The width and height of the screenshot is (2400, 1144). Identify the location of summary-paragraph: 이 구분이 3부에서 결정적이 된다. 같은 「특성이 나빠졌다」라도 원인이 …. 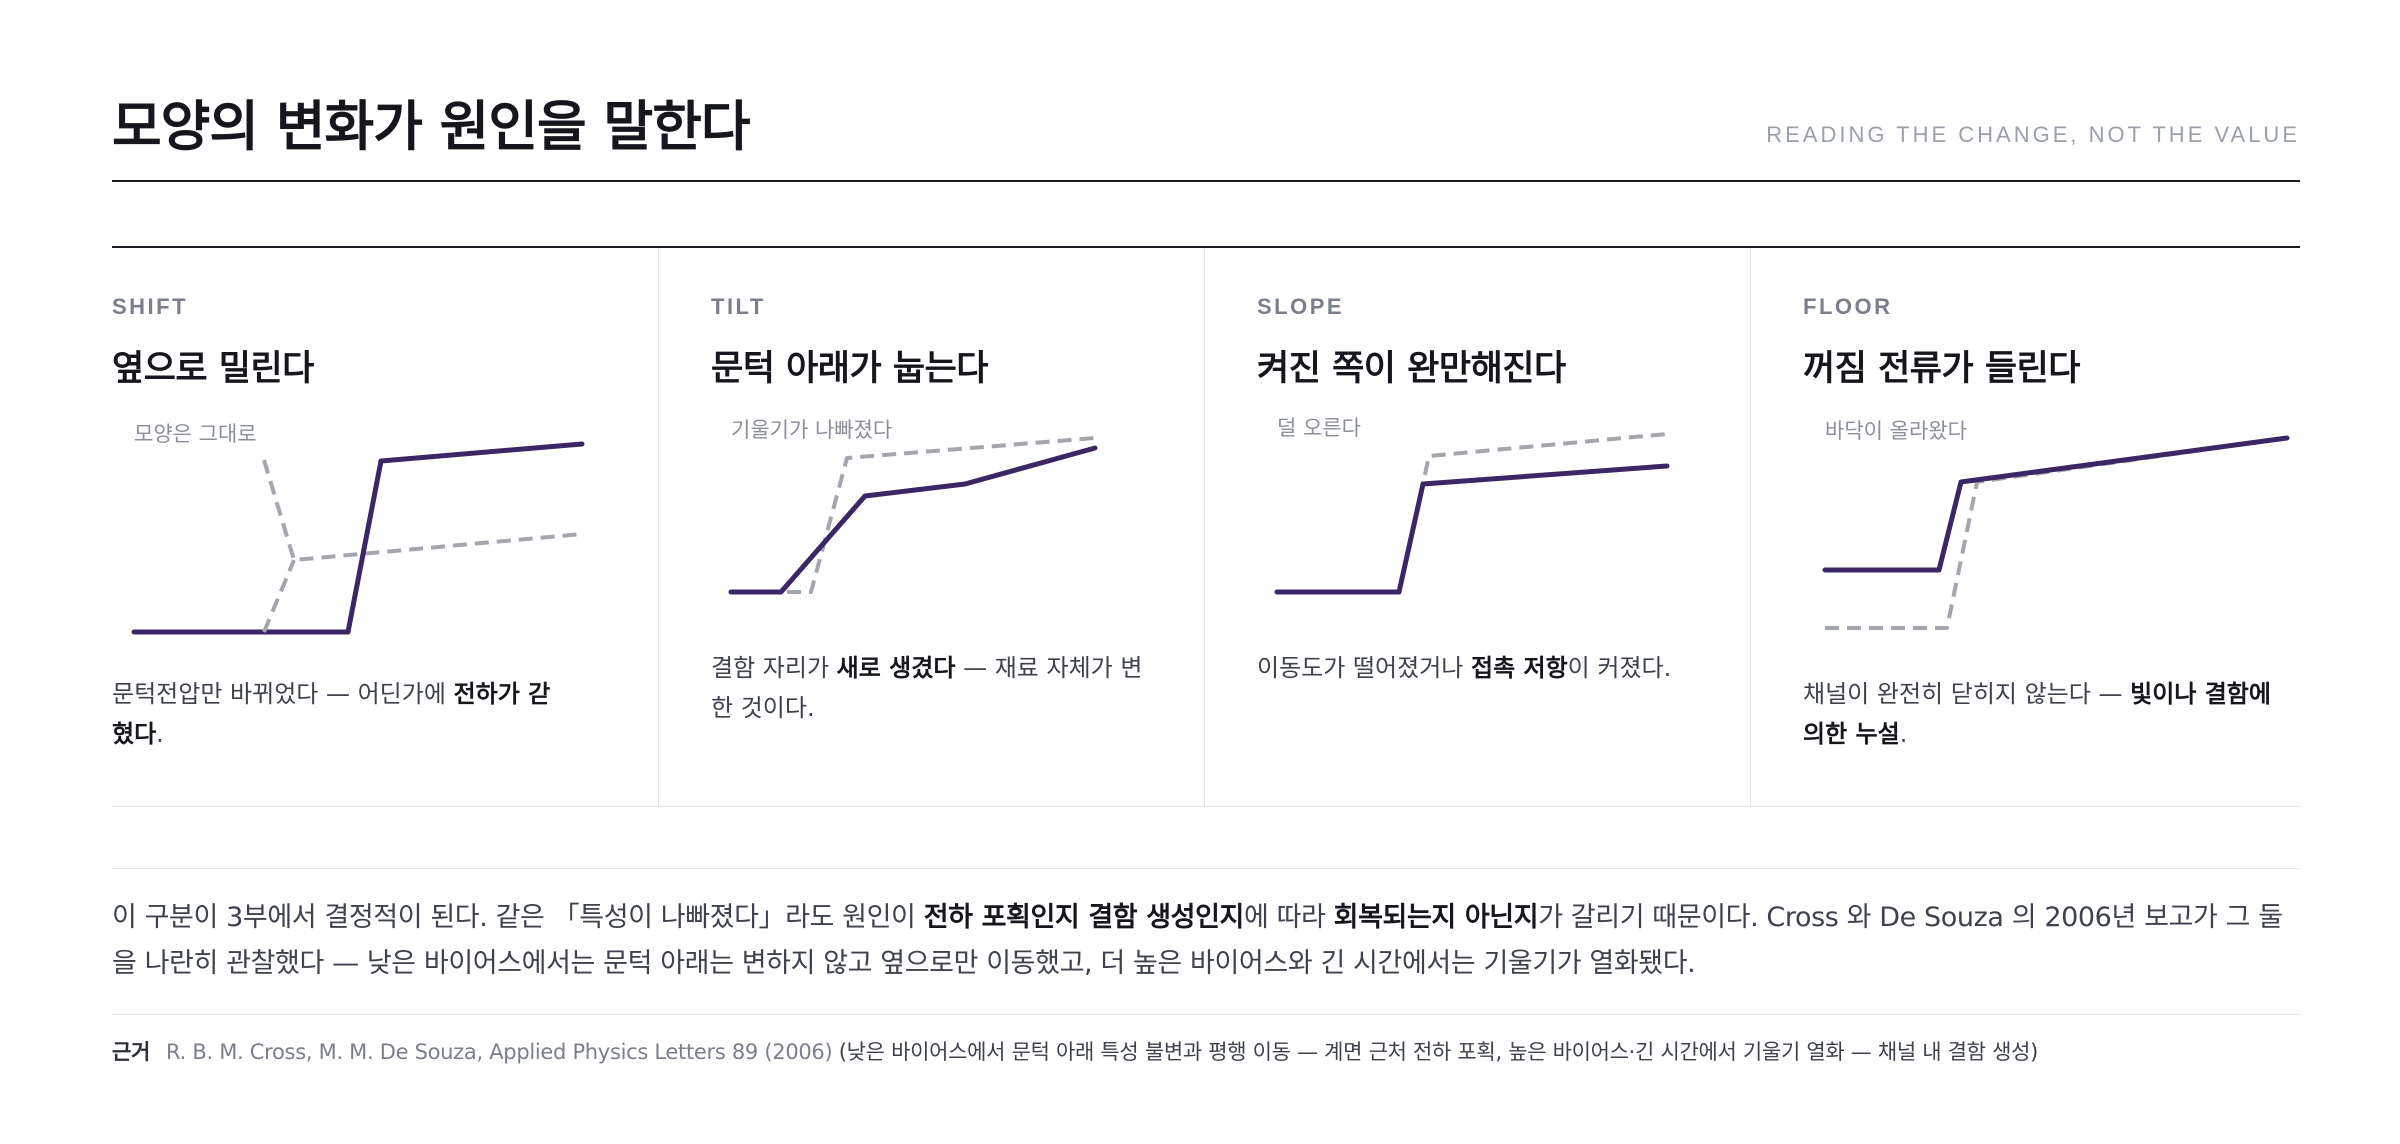
(1206, 941).